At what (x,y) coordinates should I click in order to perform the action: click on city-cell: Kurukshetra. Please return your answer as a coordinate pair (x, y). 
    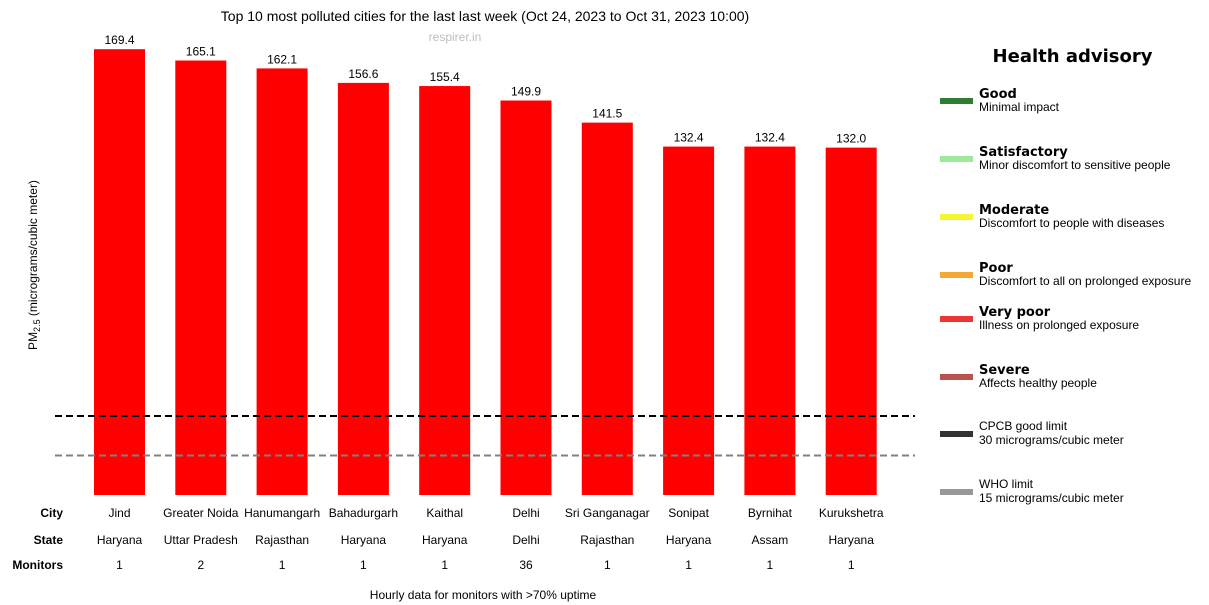
    Looking at the image, I should click on (851, 513).